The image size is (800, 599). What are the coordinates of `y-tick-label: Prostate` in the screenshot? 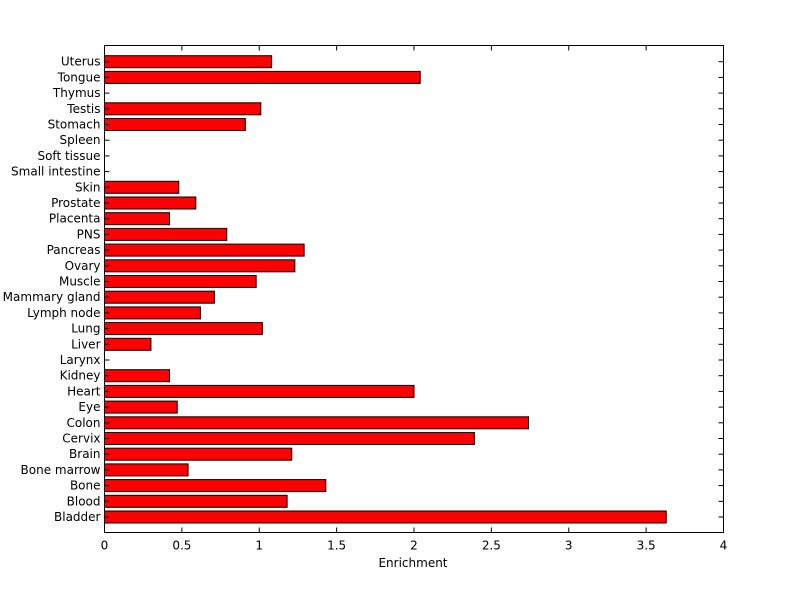 It's located at (75, 203).